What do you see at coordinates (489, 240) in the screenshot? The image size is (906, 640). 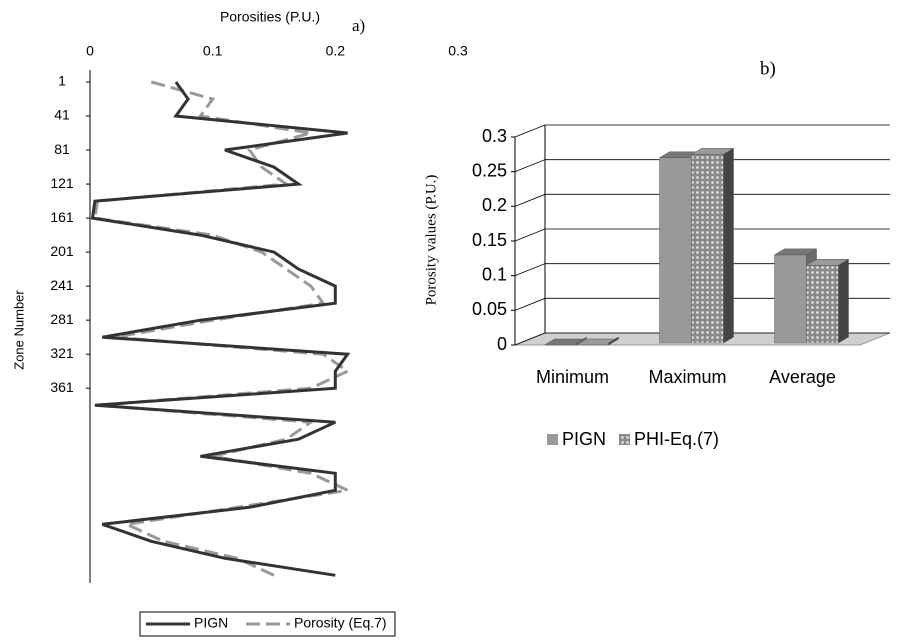 I see `y-tick-label: 0.15` at bounding box center [489, 240].